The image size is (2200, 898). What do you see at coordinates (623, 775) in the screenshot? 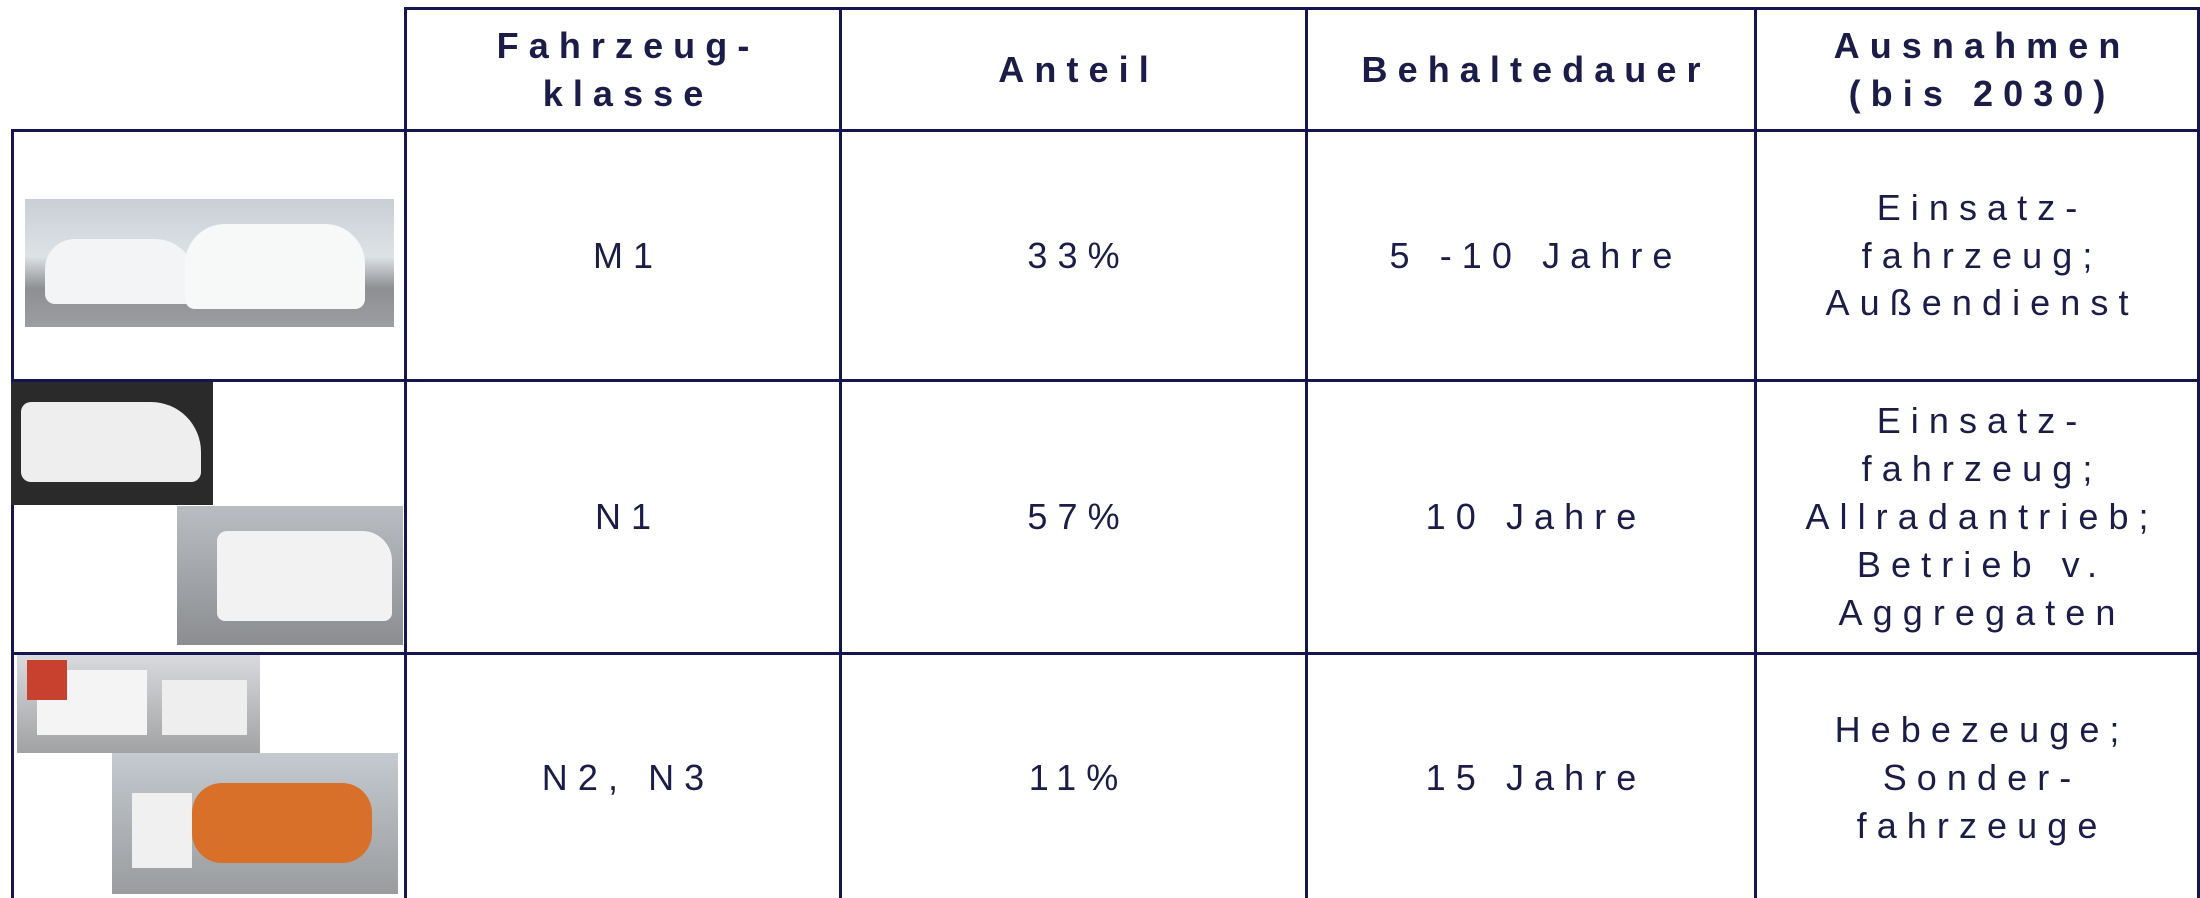
I see `table-cell: N2, N3` at bounding box center [623, 775].